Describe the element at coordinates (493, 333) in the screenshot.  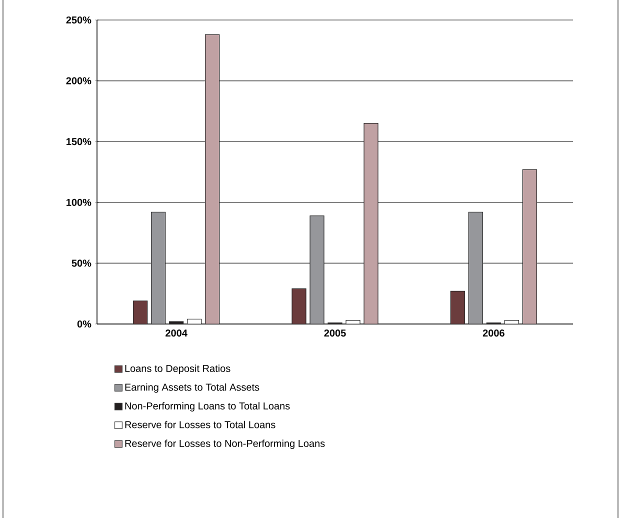
I see `x-tick-label: 2006` at that location.